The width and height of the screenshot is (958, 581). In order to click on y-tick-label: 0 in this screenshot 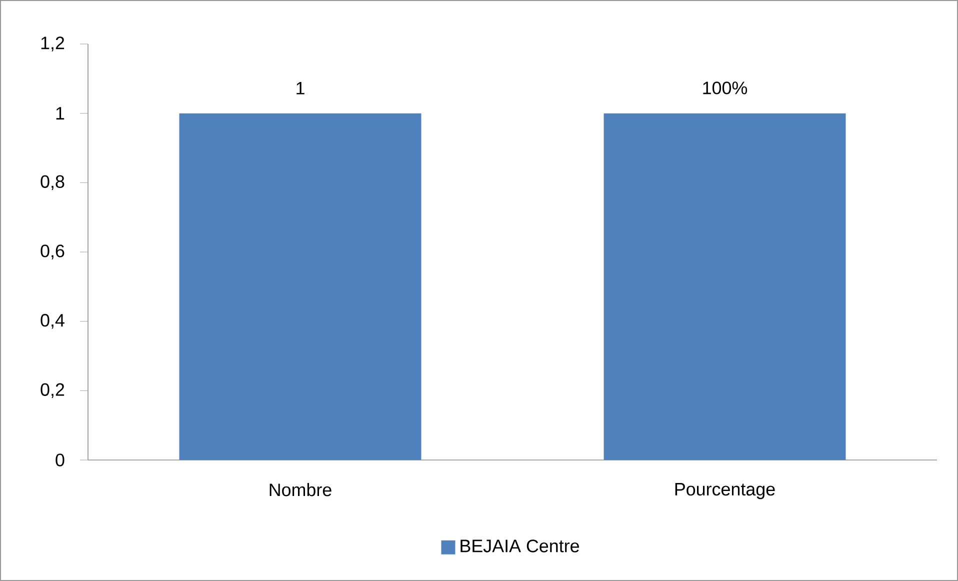, I will do `click(60, 460)`.